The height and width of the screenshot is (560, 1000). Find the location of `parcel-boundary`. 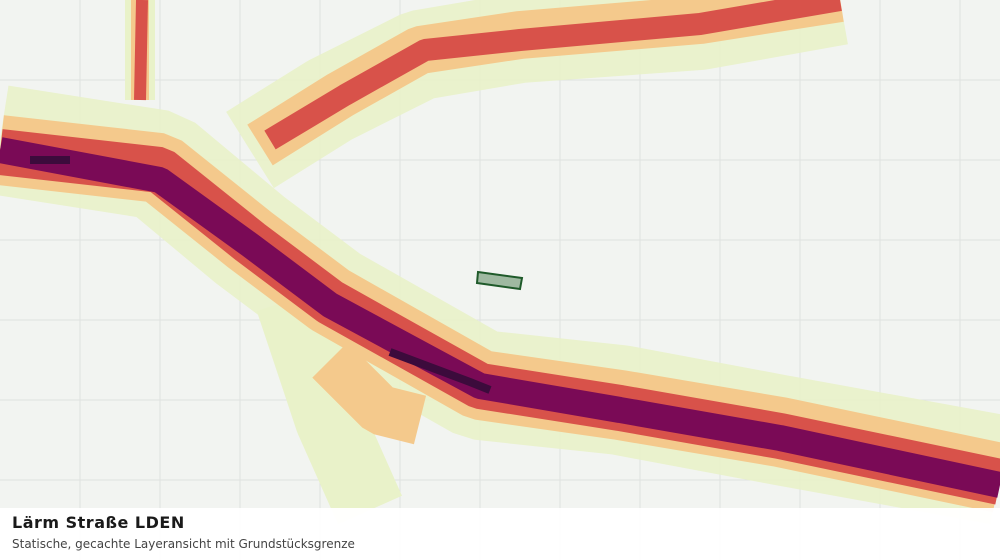

parcel-boundary is located at coordinates (499, 280).